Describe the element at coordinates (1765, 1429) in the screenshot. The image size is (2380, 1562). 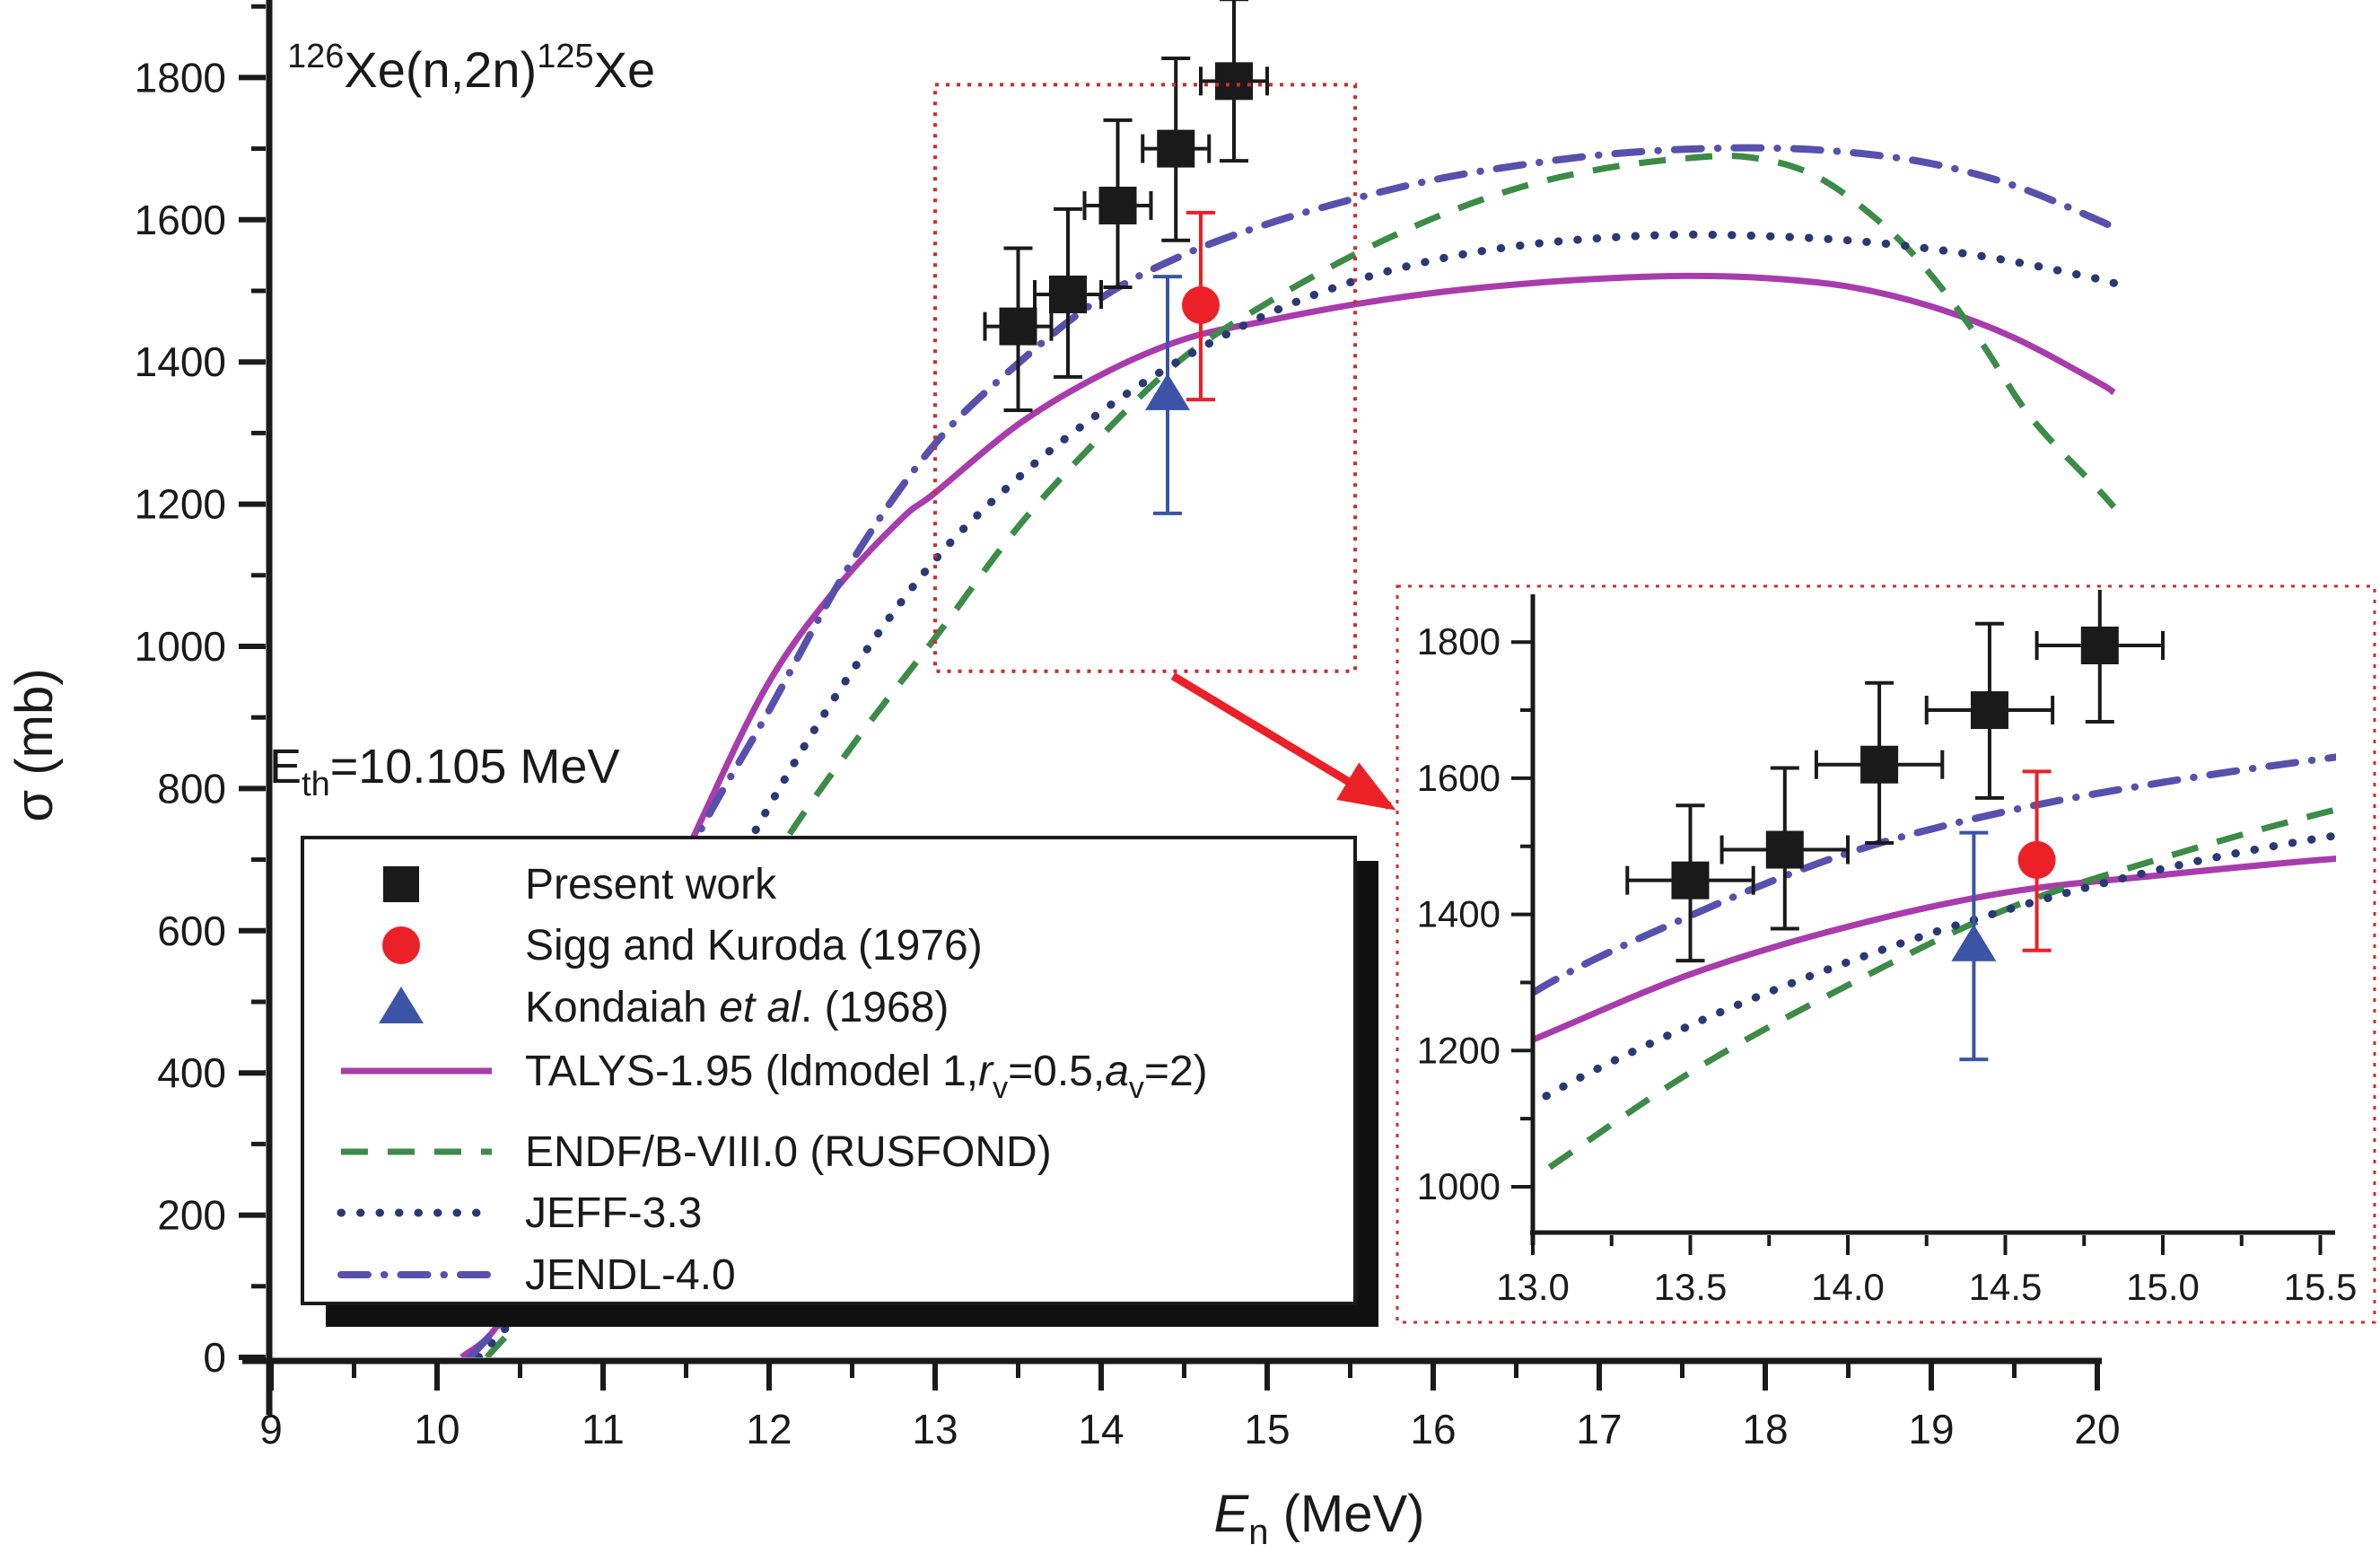
I see `x-tick-label: 18` at that location.